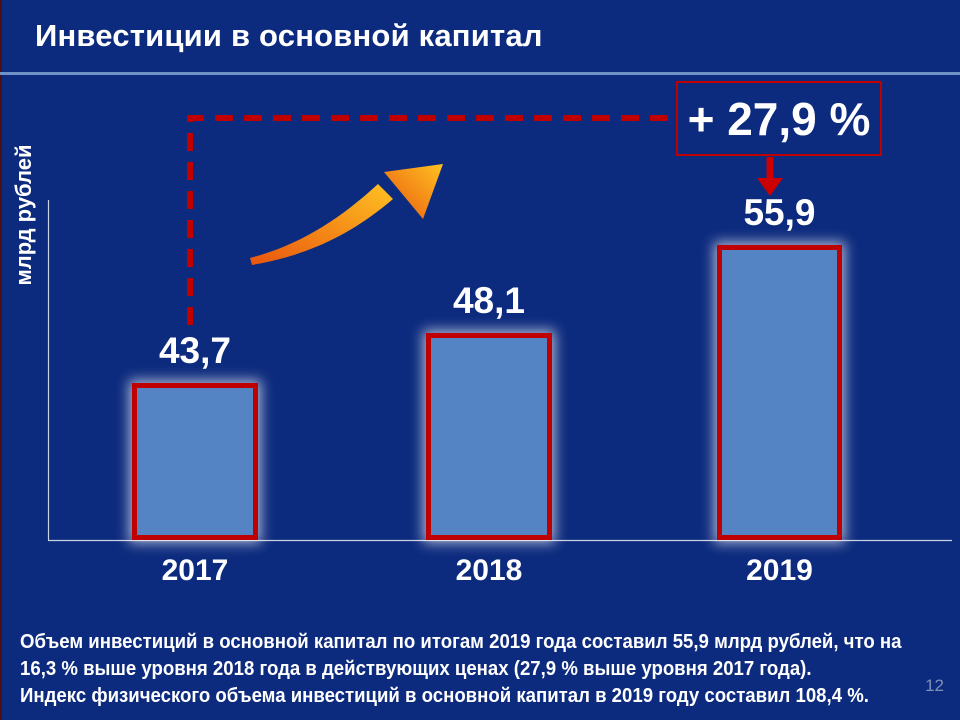 The width and height of the screenshot is (960, 720). Describe the element at coordinates (770, 176) in the screenshot. I see `down-arrow-icon` at that location.